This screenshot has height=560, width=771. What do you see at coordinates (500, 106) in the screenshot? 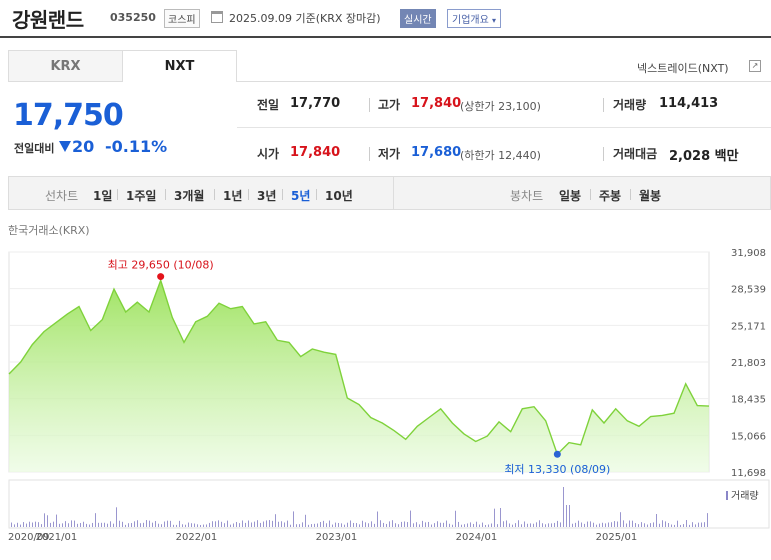
I see `upper-limit: (상한가 23,100)` at bounding box center [500, 106].